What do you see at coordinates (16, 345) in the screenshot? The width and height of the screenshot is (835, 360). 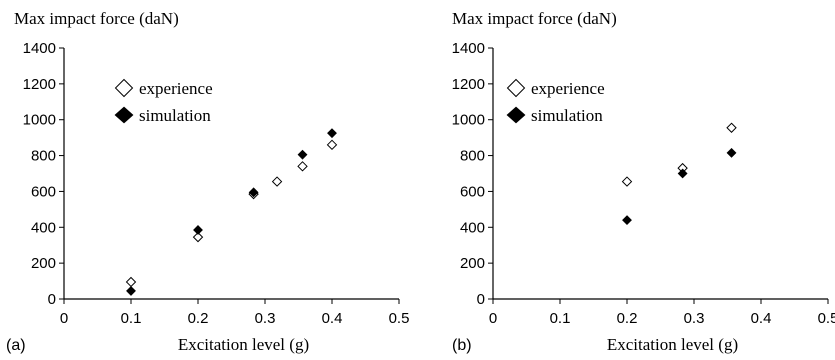 I see `panel-label: (a)` at bounding box center [16, 345].